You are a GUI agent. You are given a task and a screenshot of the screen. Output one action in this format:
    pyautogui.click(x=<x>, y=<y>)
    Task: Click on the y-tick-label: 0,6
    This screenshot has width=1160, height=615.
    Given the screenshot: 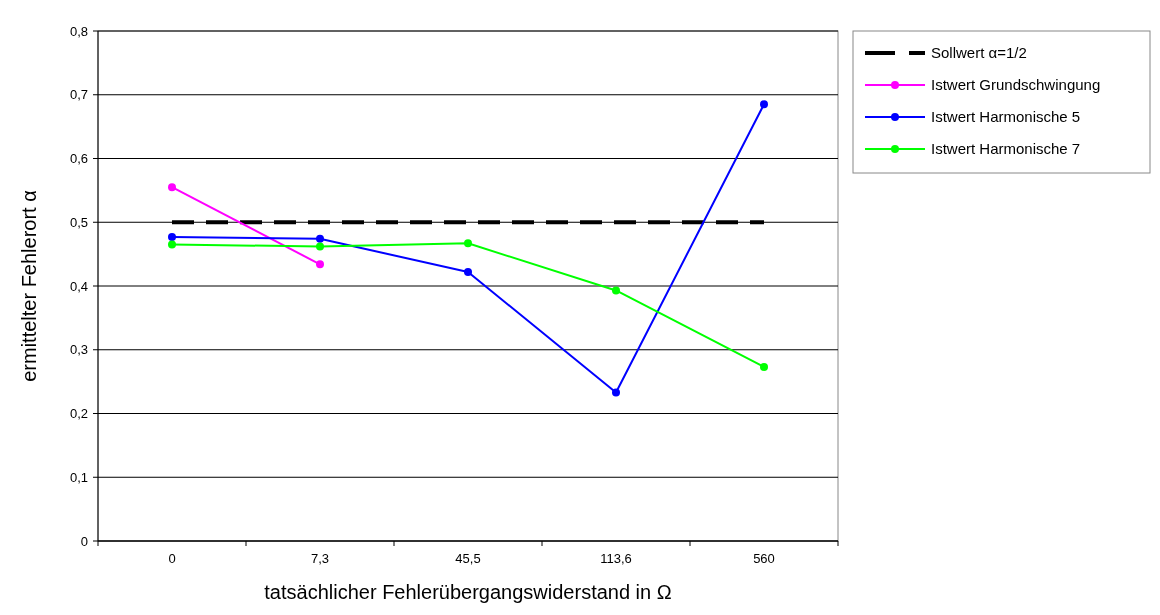 What is the action you would take?
    pyautogui.click(x=78, y=159)
    